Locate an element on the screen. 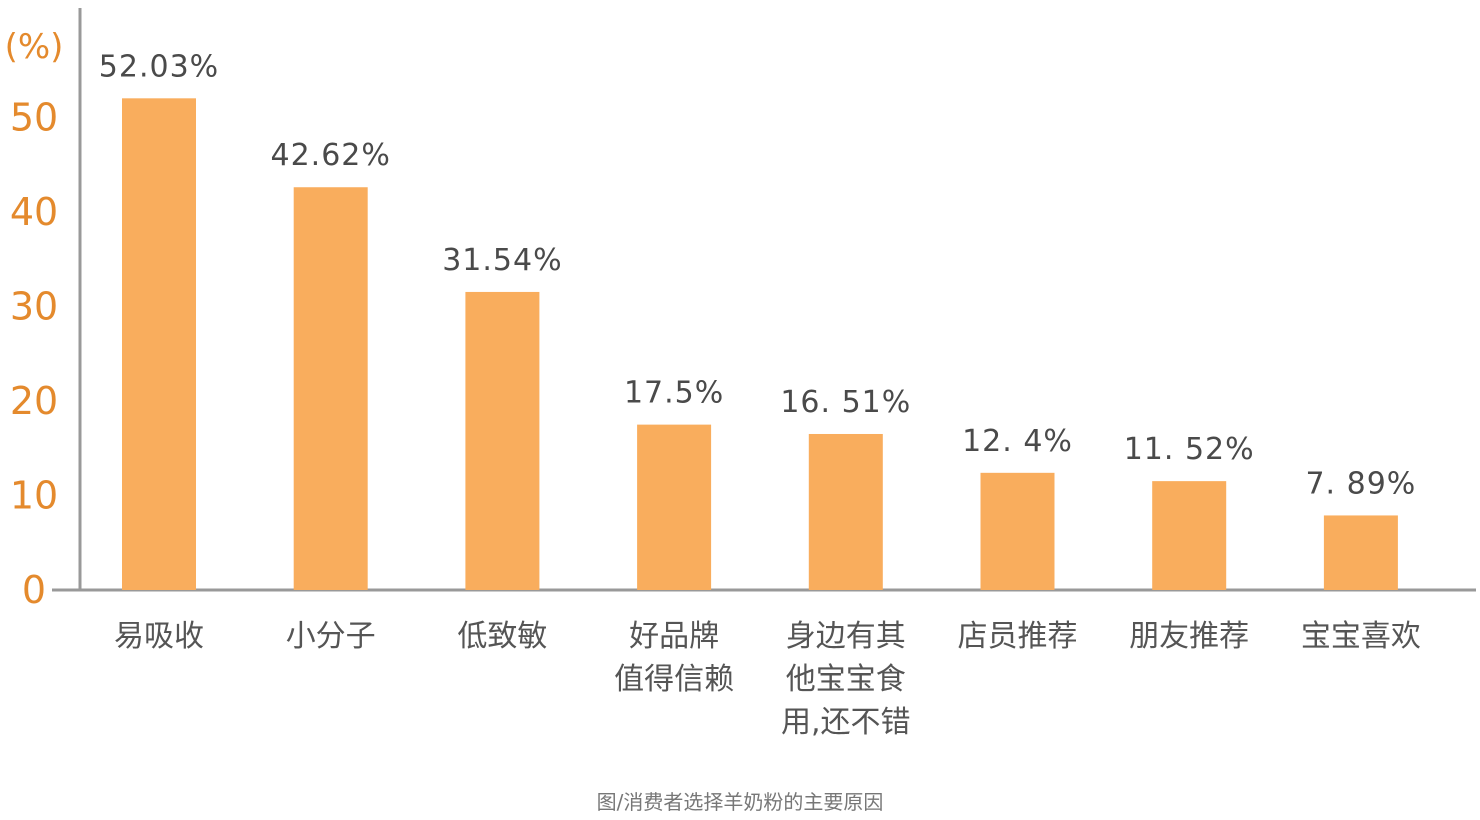 The width and height of the screenshot is (1480, 820). y-axis-unit-label: (%) is located at coordinates (34, 47).